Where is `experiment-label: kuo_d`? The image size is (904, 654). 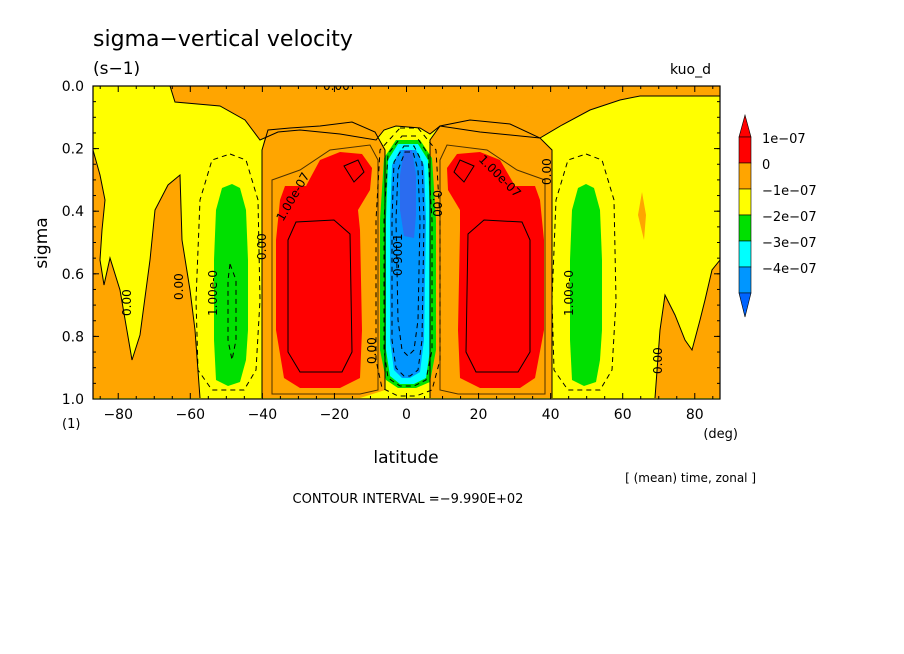 experiment-label: kuo_d is located at coordinates (690, 70).